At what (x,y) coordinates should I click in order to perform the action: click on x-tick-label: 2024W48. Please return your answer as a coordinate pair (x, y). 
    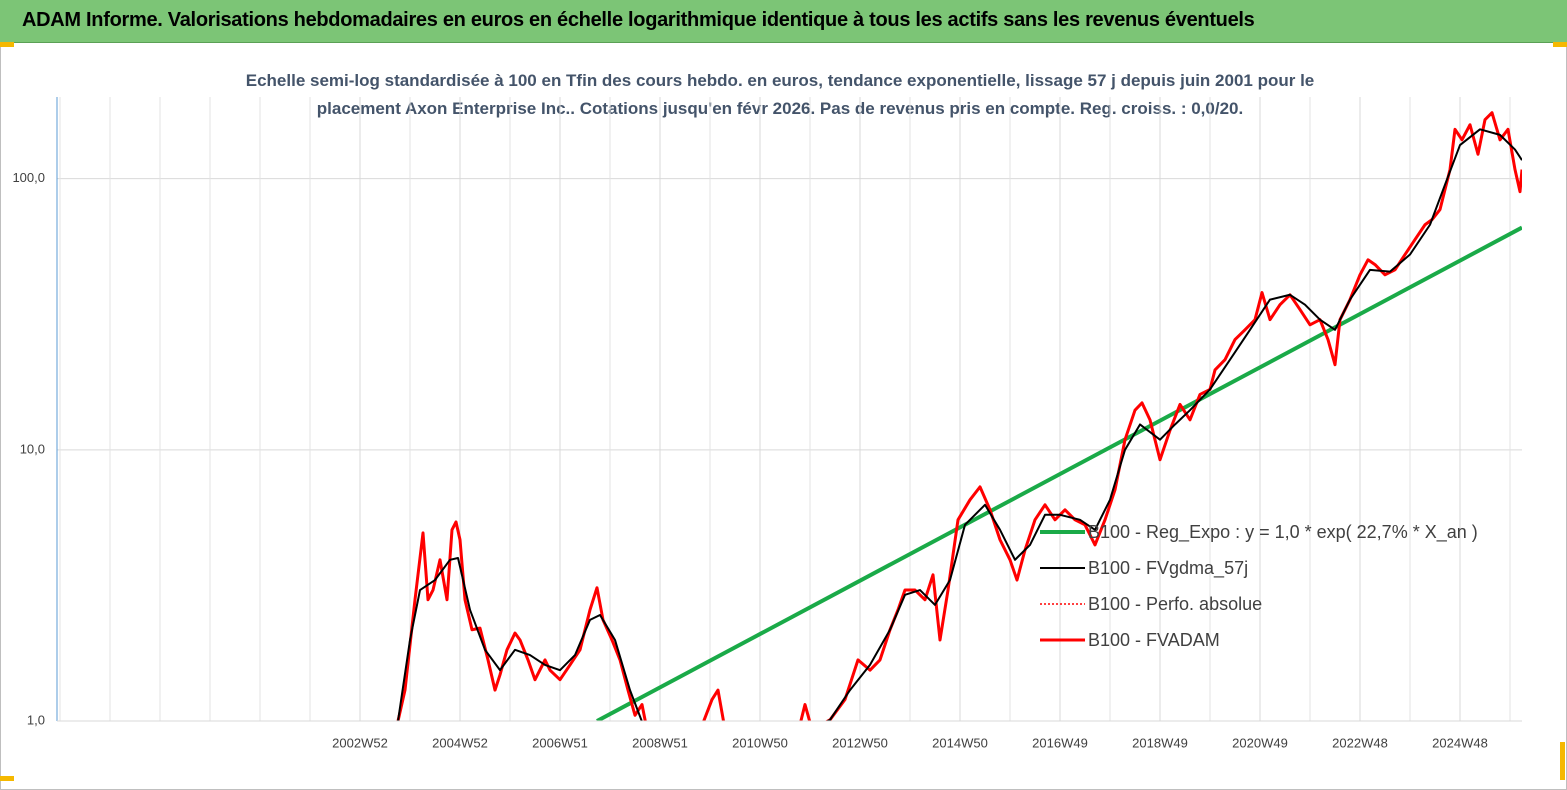
    Looking at the image, I should click on (1460, 742).